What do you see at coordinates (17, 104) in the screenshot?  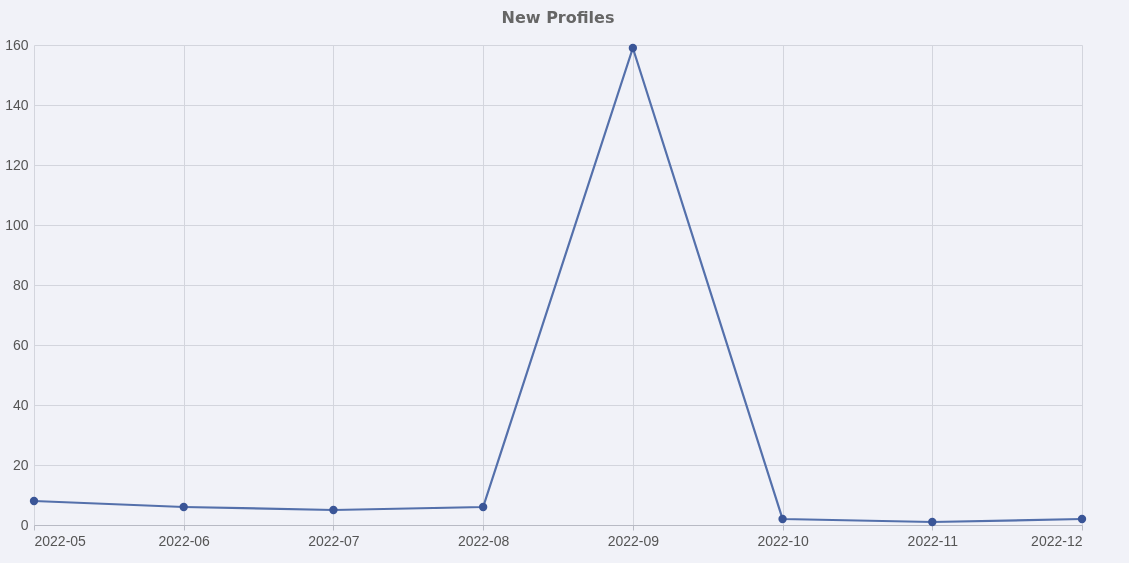 I see `y-tick-label: 140` at bounding box center [17, 104].